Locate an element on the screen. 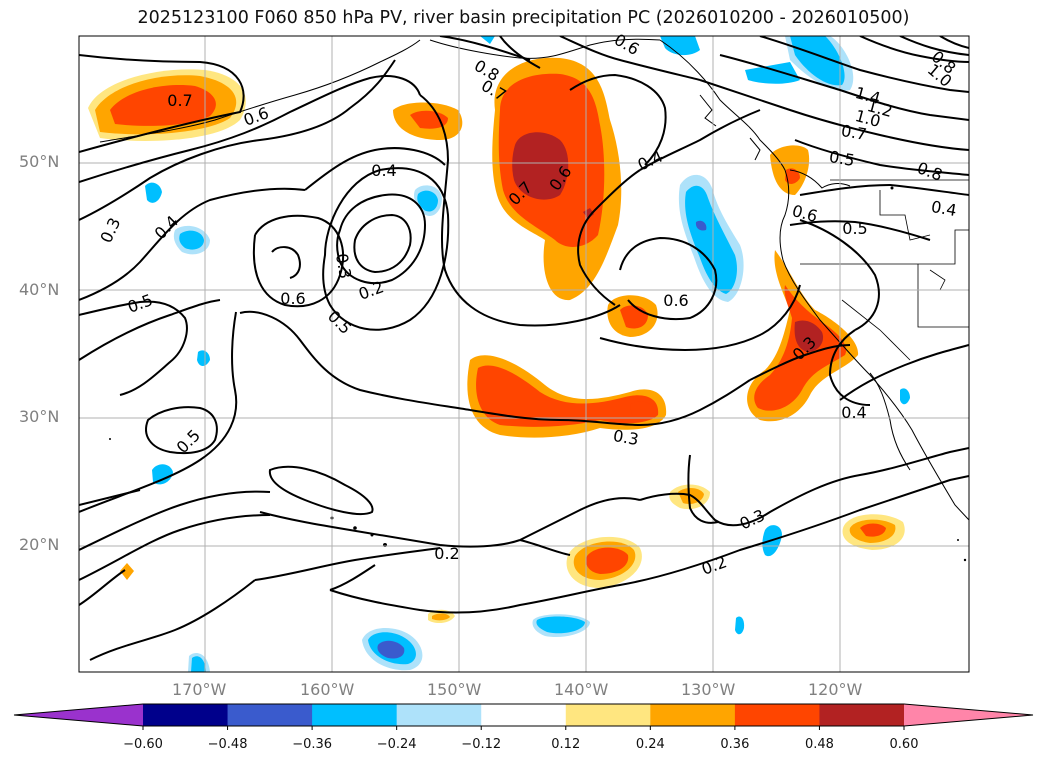 This screenshot has height=765, width=1047. lon-label-120w: 120°W is located at coordinates (835, 689).